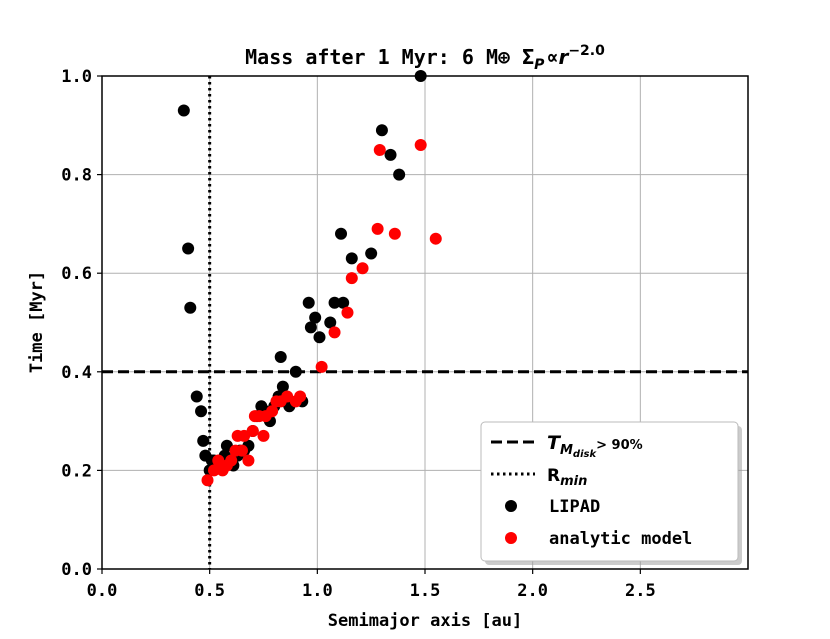 The width and height of the screenshot is (830, 639). I want to click on chart-title: Mass after 1 Myr: 6 M⊕ ΣP ∝r−2.0, so click(425, 58).